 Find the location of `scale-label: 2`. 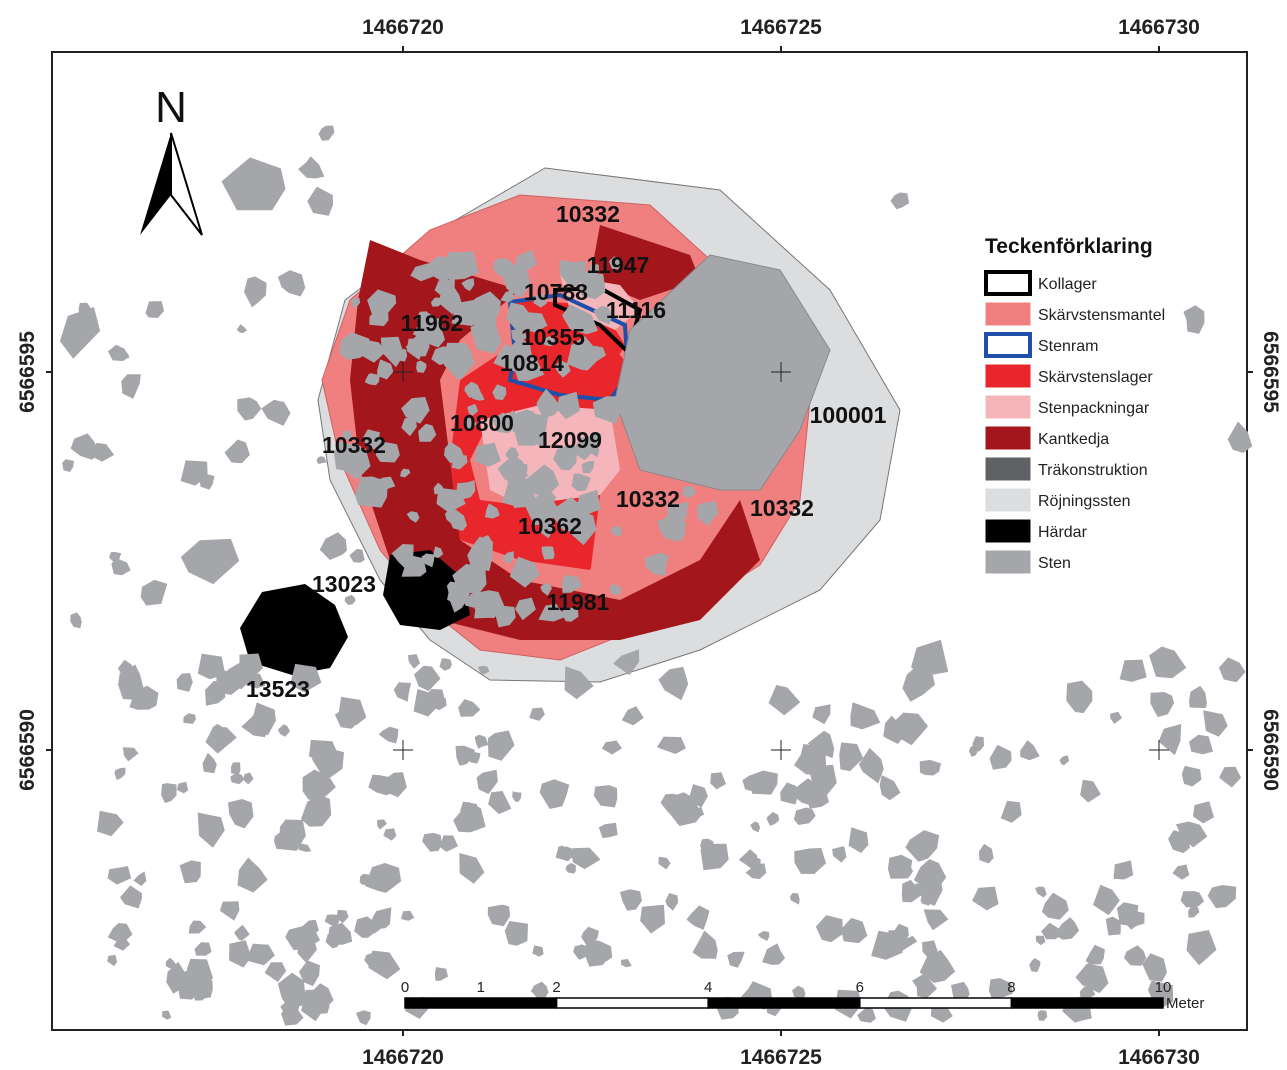

scale-label: 2 is located at coordinates (556, 987).